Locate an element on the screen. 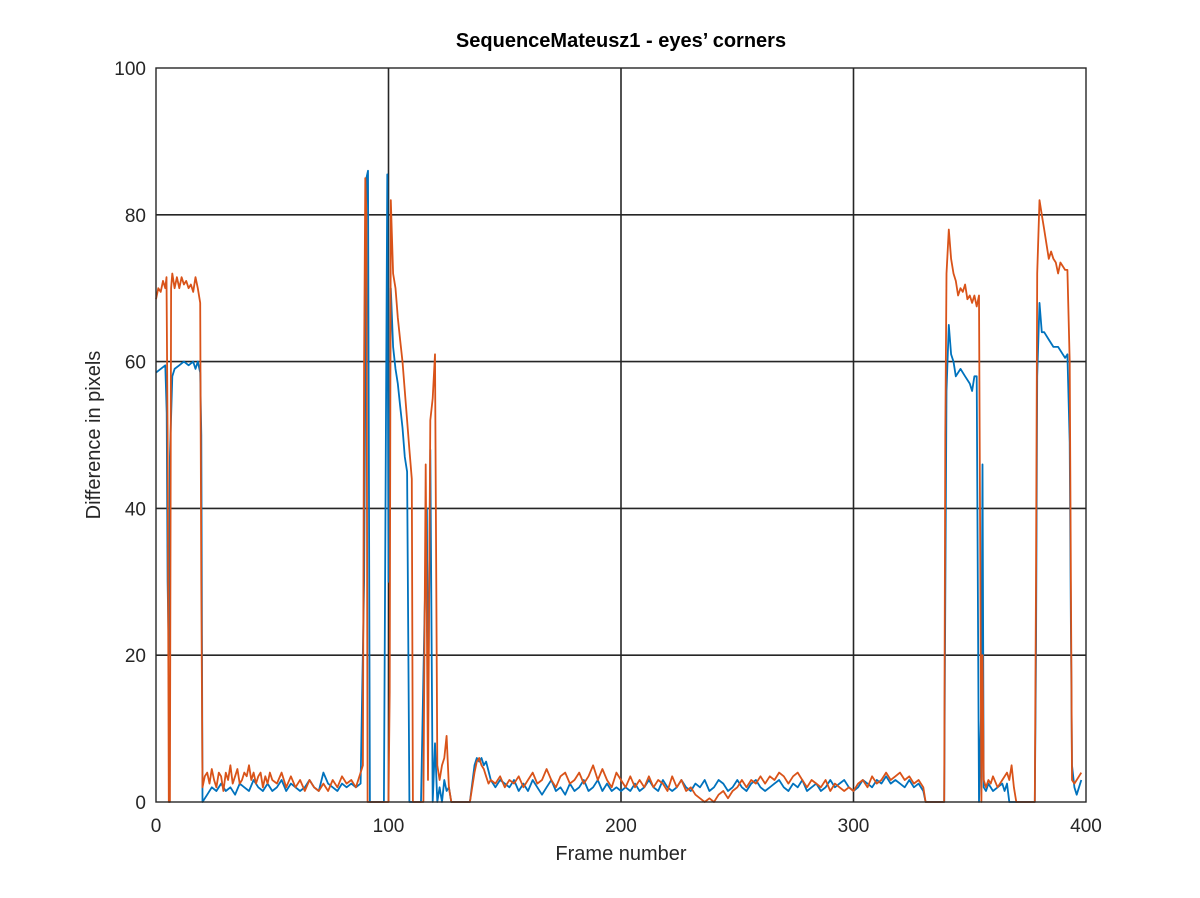 Image resolution: width=1200 pixels, height=898 pixels. x-tick-label-2: 200 is located at coordinates (621, 826).